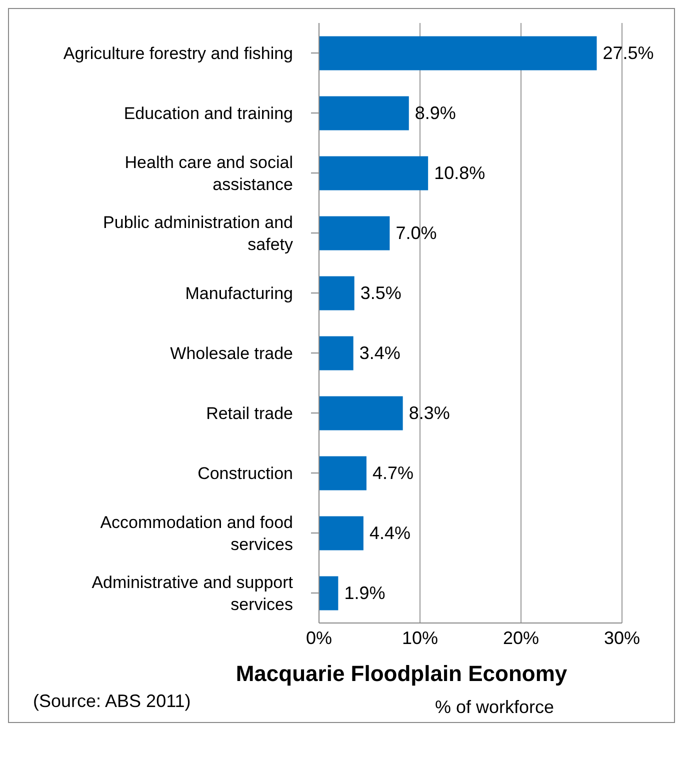 The width and height of the screenshot is (683, 760). Describe the element at coordinates (393, 473) in the screenshot. I see `data-label: 4.7%` at that location.